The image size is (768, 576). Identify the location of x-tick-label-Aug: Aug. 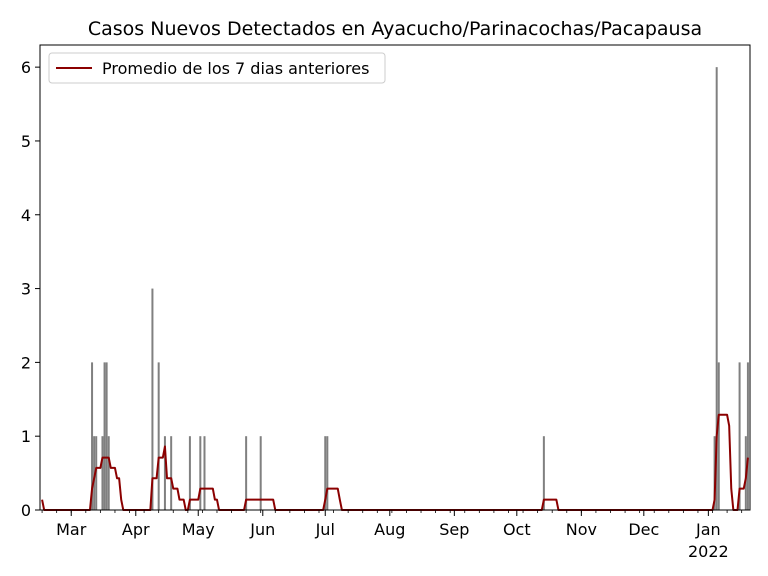
(389, 529).